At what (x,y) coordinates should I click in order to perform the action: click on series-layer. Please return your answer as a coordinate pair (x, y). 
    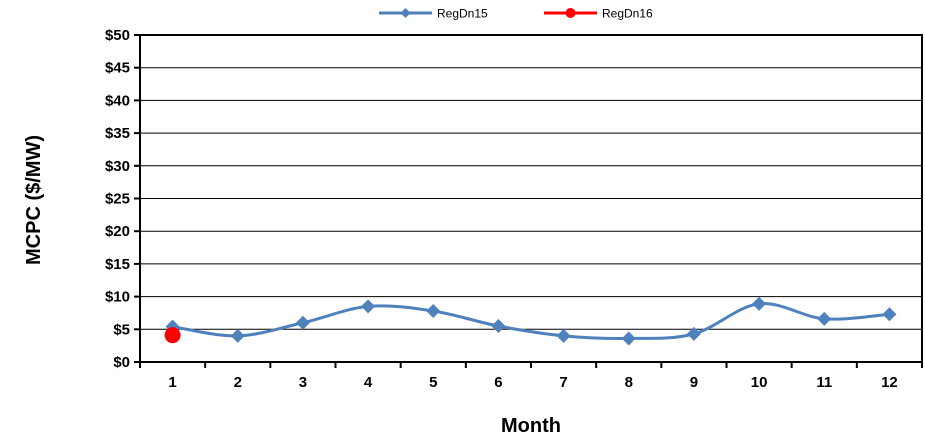
    Looking at the image, I should click on (530, 321).